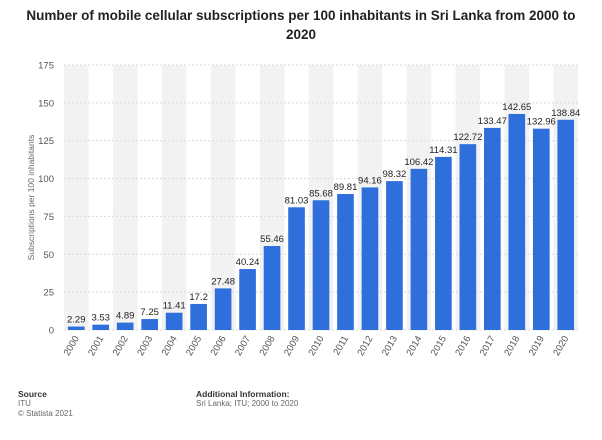  Describe the element at coordinates (51, 331) in the screenshot. I see `y-tick-label: 0` at that location.